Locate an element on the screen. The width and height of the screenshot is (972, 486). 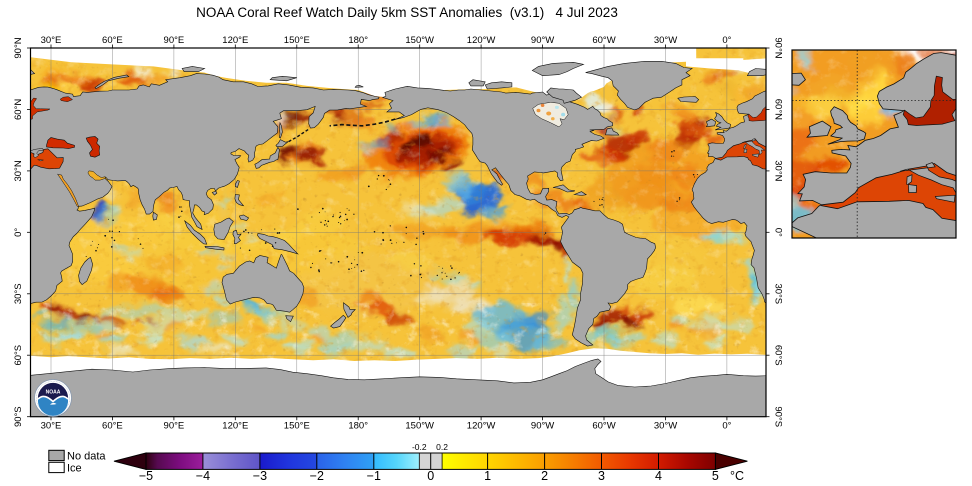
svg-text: °C is located at coordinates (737, 476).